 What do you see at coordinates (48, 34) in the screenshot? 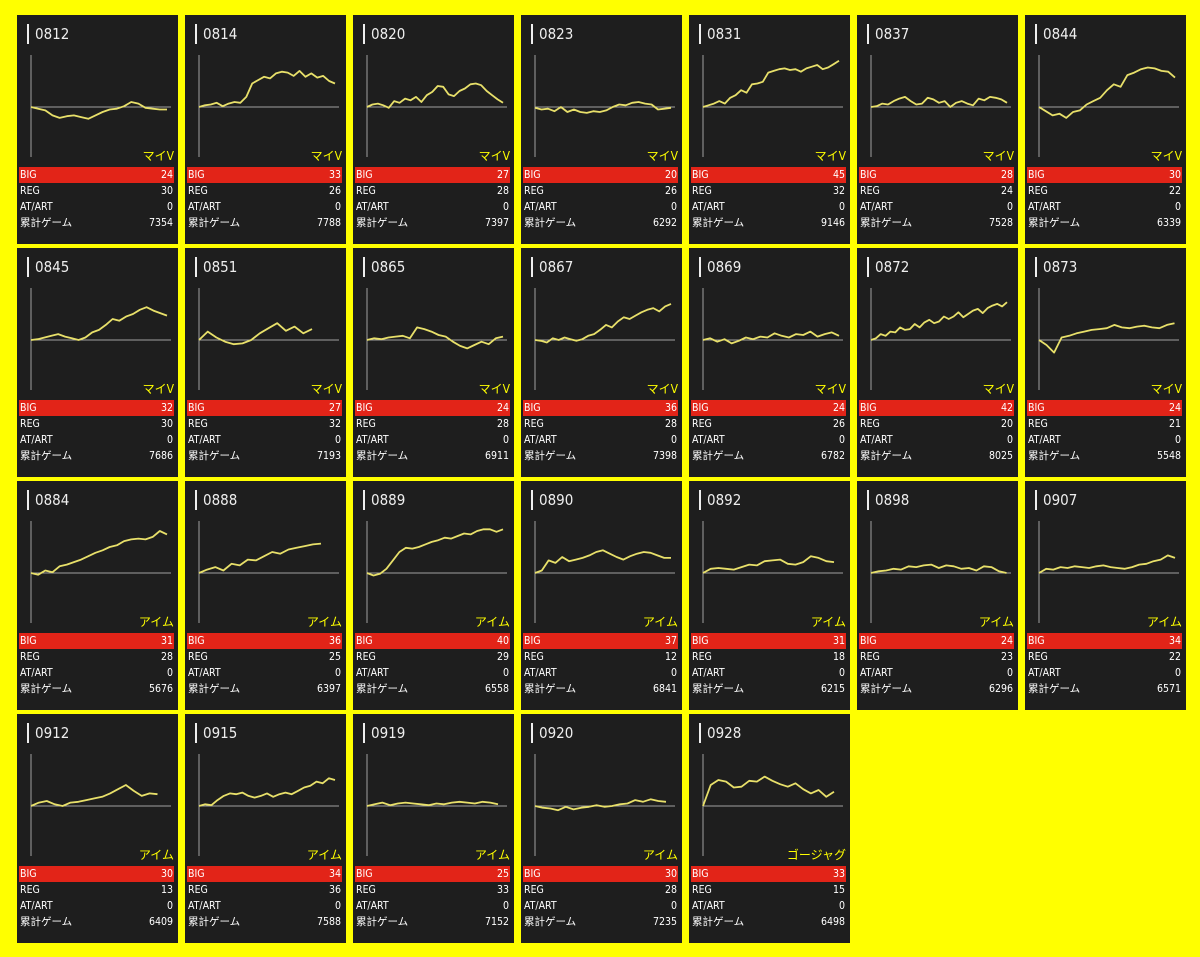
I see `machine-number: 0812` at bounding box center [48, 34].